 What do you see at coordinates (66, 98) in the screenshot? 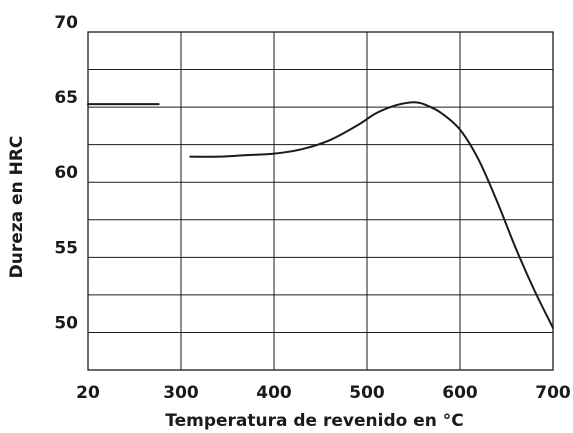
I see `y-tick-label: 65` at bounding box center [66, 98].